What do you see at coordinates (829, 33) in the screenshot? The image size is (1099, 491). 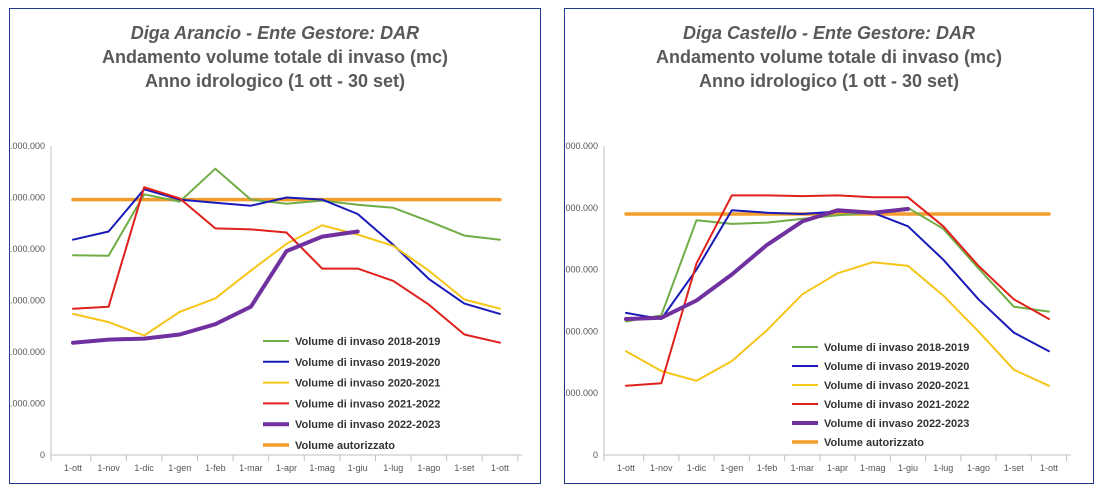 I see `chart-title-line-1: Diga Castello - Ente Gestore: DAR` at bounding box center [829, 33].